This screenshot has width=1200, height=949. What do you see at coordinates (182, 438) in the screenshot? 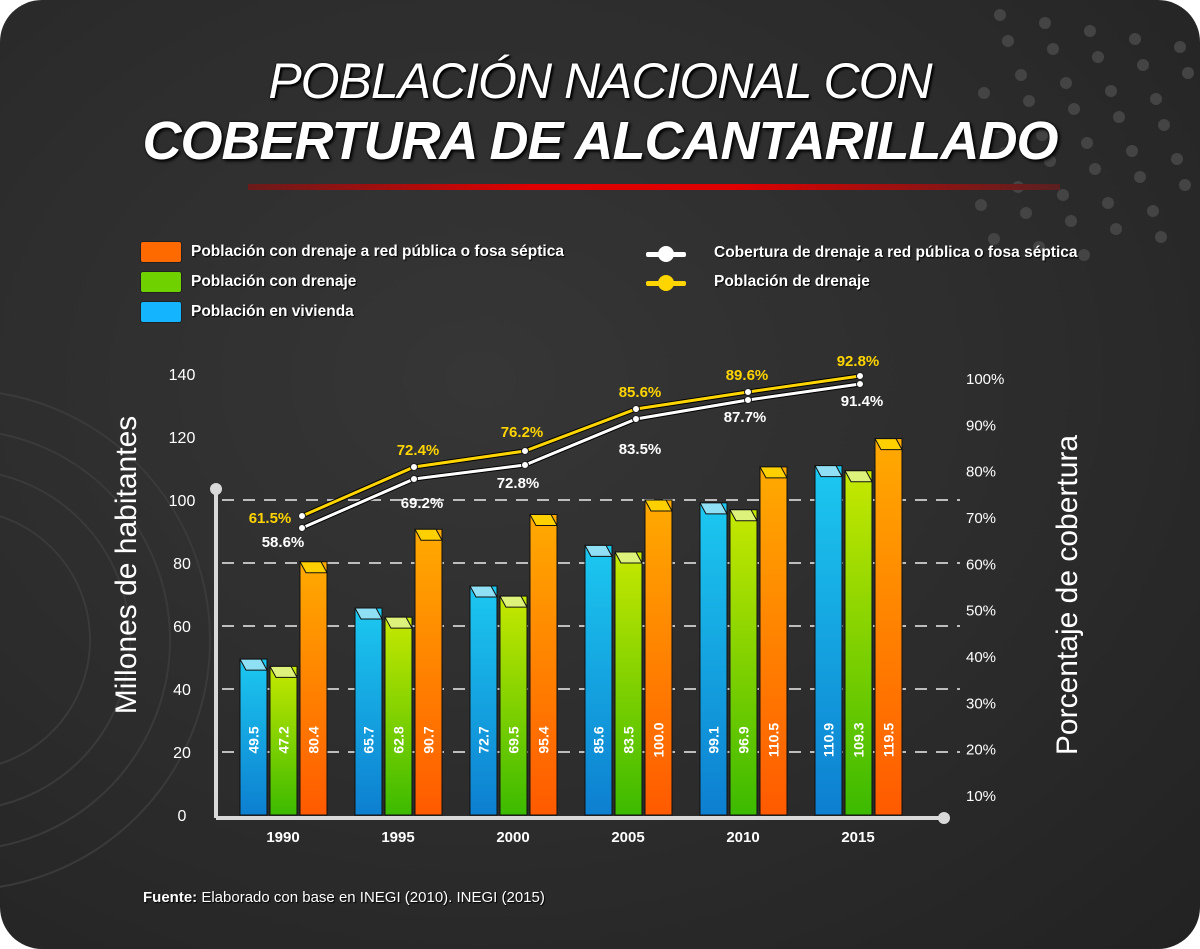
I see `y-tick-label-left: 120` at bounding box center [182, 438].